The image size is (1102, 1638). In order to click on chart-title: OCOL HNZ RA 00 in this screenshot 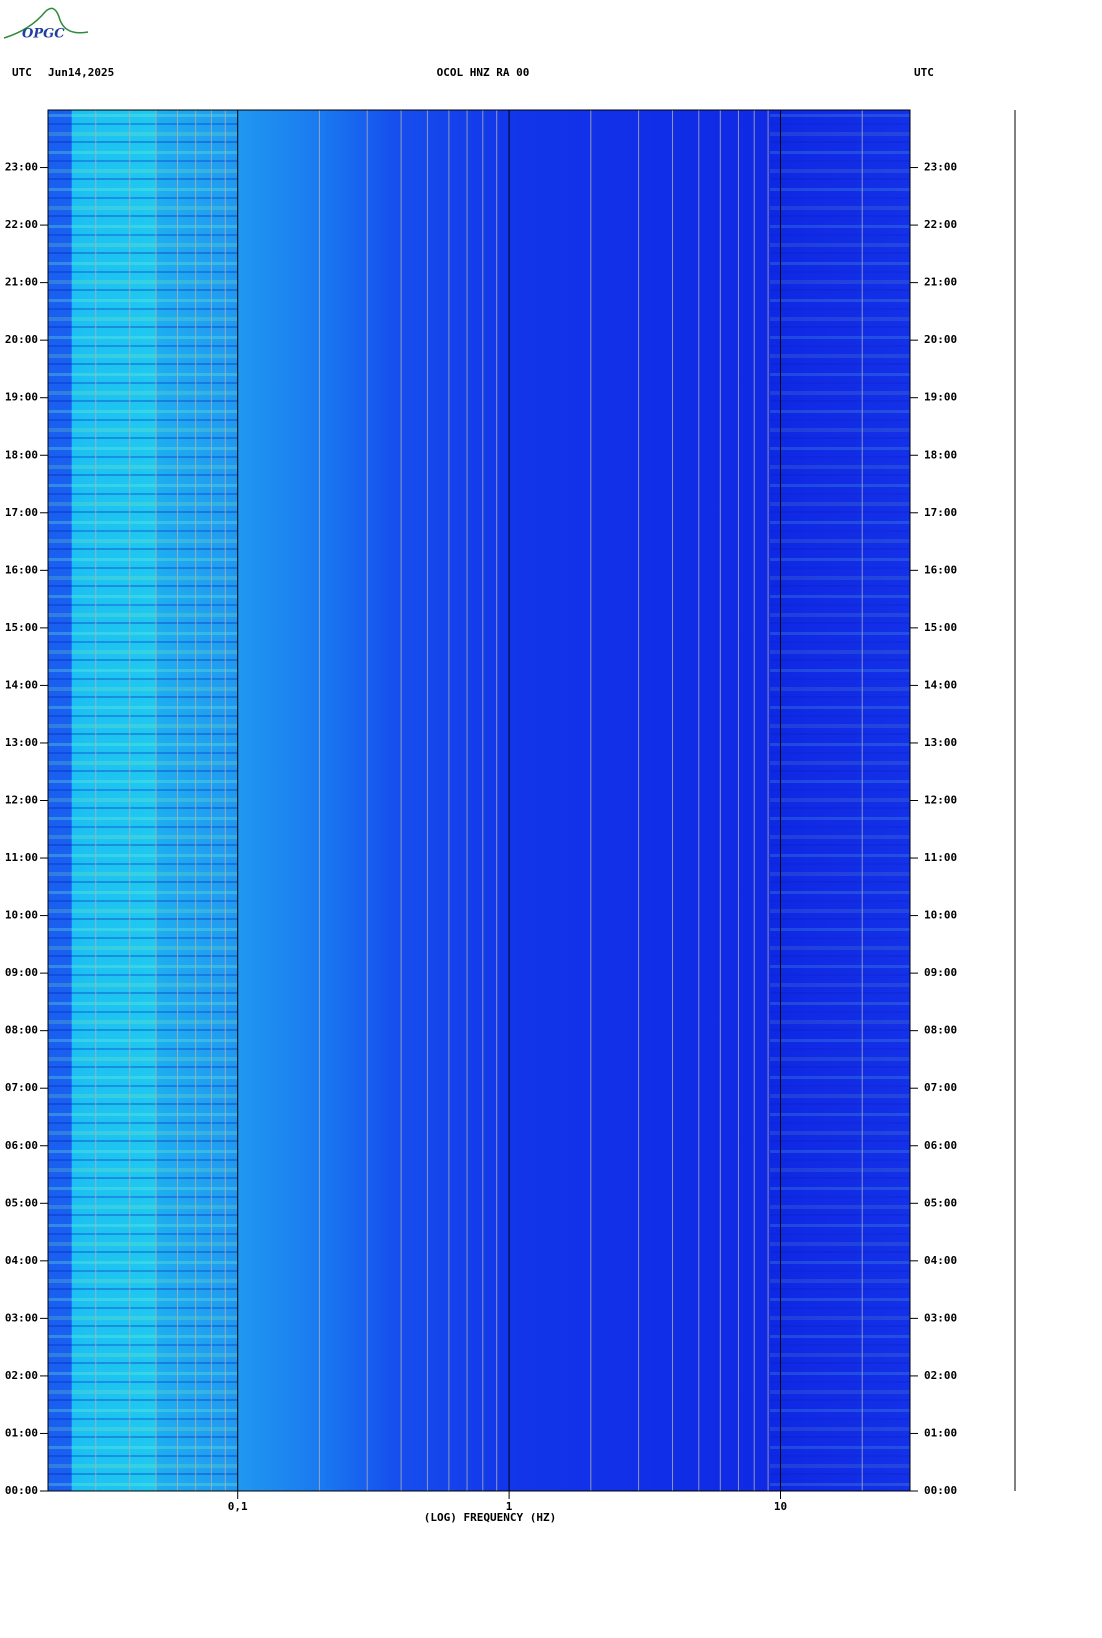, I will do `click(483, 72)`.